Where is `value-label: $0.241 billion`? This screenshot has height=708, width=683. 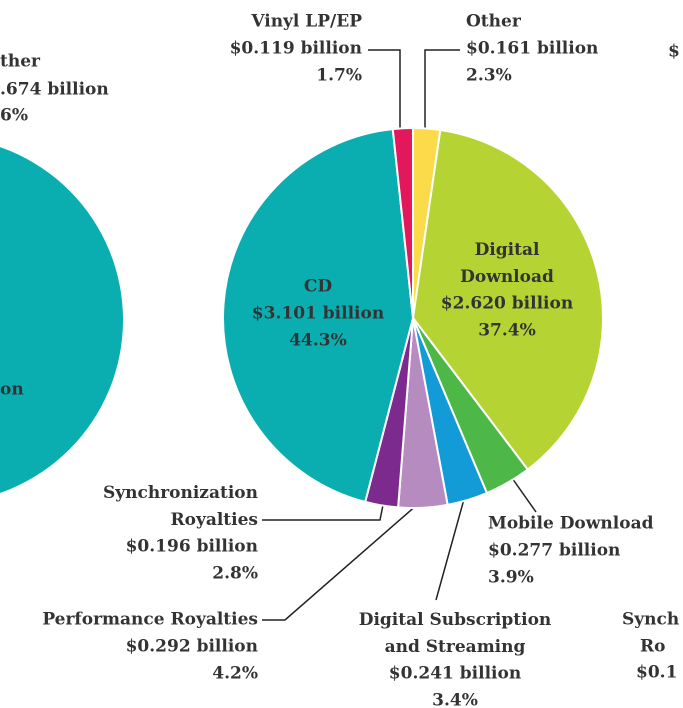
value-label: $0.241 billion is located at coordinates (455, 674).